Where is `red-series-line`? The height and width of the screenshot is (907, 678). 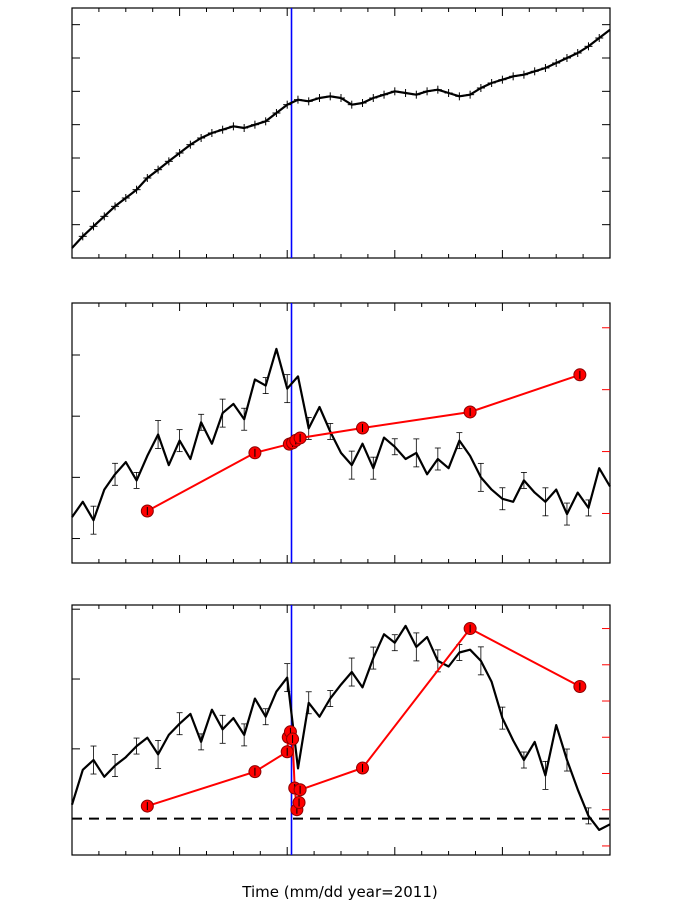 red-series-line is located at coordinates (363, 718).